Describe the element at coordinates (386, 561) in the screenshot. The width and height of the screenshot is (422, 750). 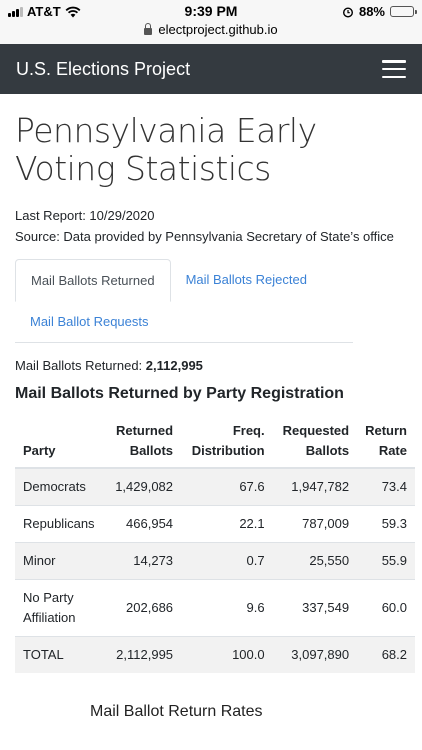
I see `cell-rate: 55.9` at that location.